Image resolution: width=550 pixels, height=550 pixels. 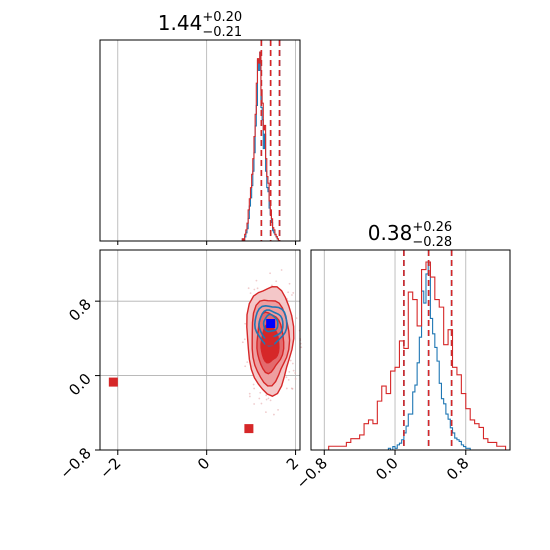 What do you see at coordinates (222, 32) in the screenshot?
I see `title-param1-minus: −0.21` at bounding box center [222, 32].